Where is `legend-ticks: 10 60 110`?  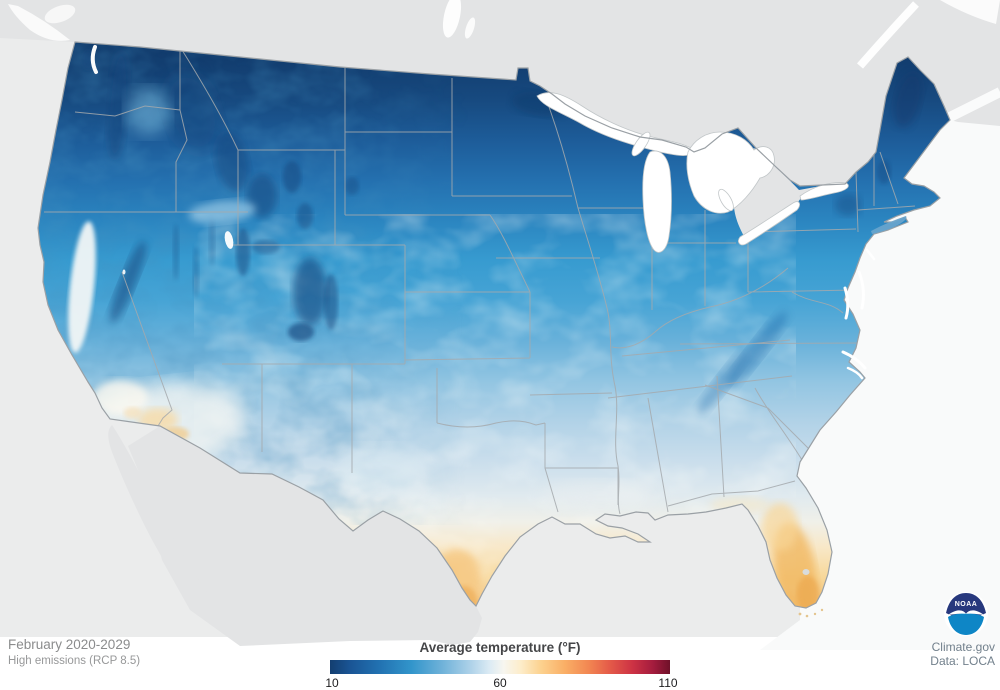
legend-ticks: 10 60 110 is located at coordinates (501, 683).